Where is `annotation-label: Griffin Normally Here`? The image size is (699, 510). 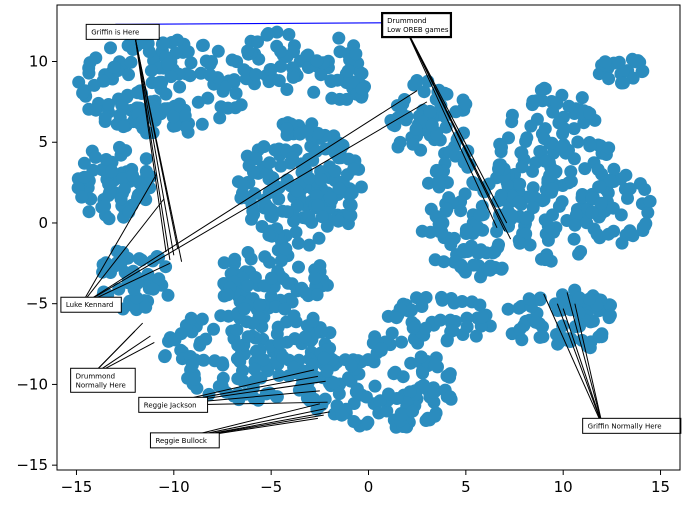 annotation-label: Griffin Normally Here is located at coordinates (625, 426).